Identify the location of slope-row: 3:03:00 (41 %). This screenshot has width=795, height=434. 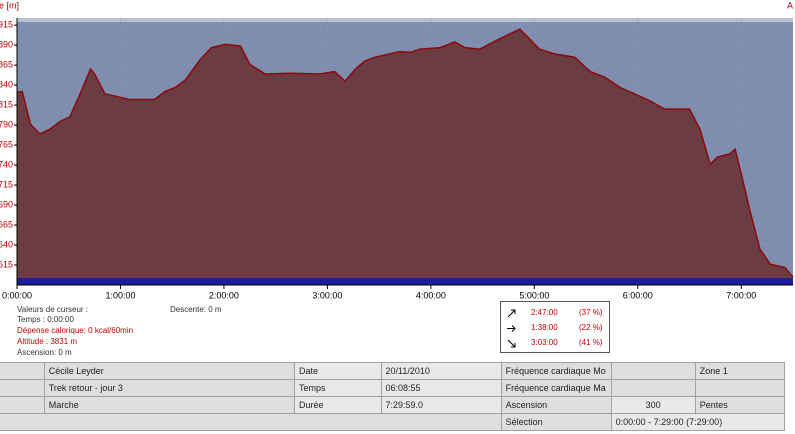
(555, 343).